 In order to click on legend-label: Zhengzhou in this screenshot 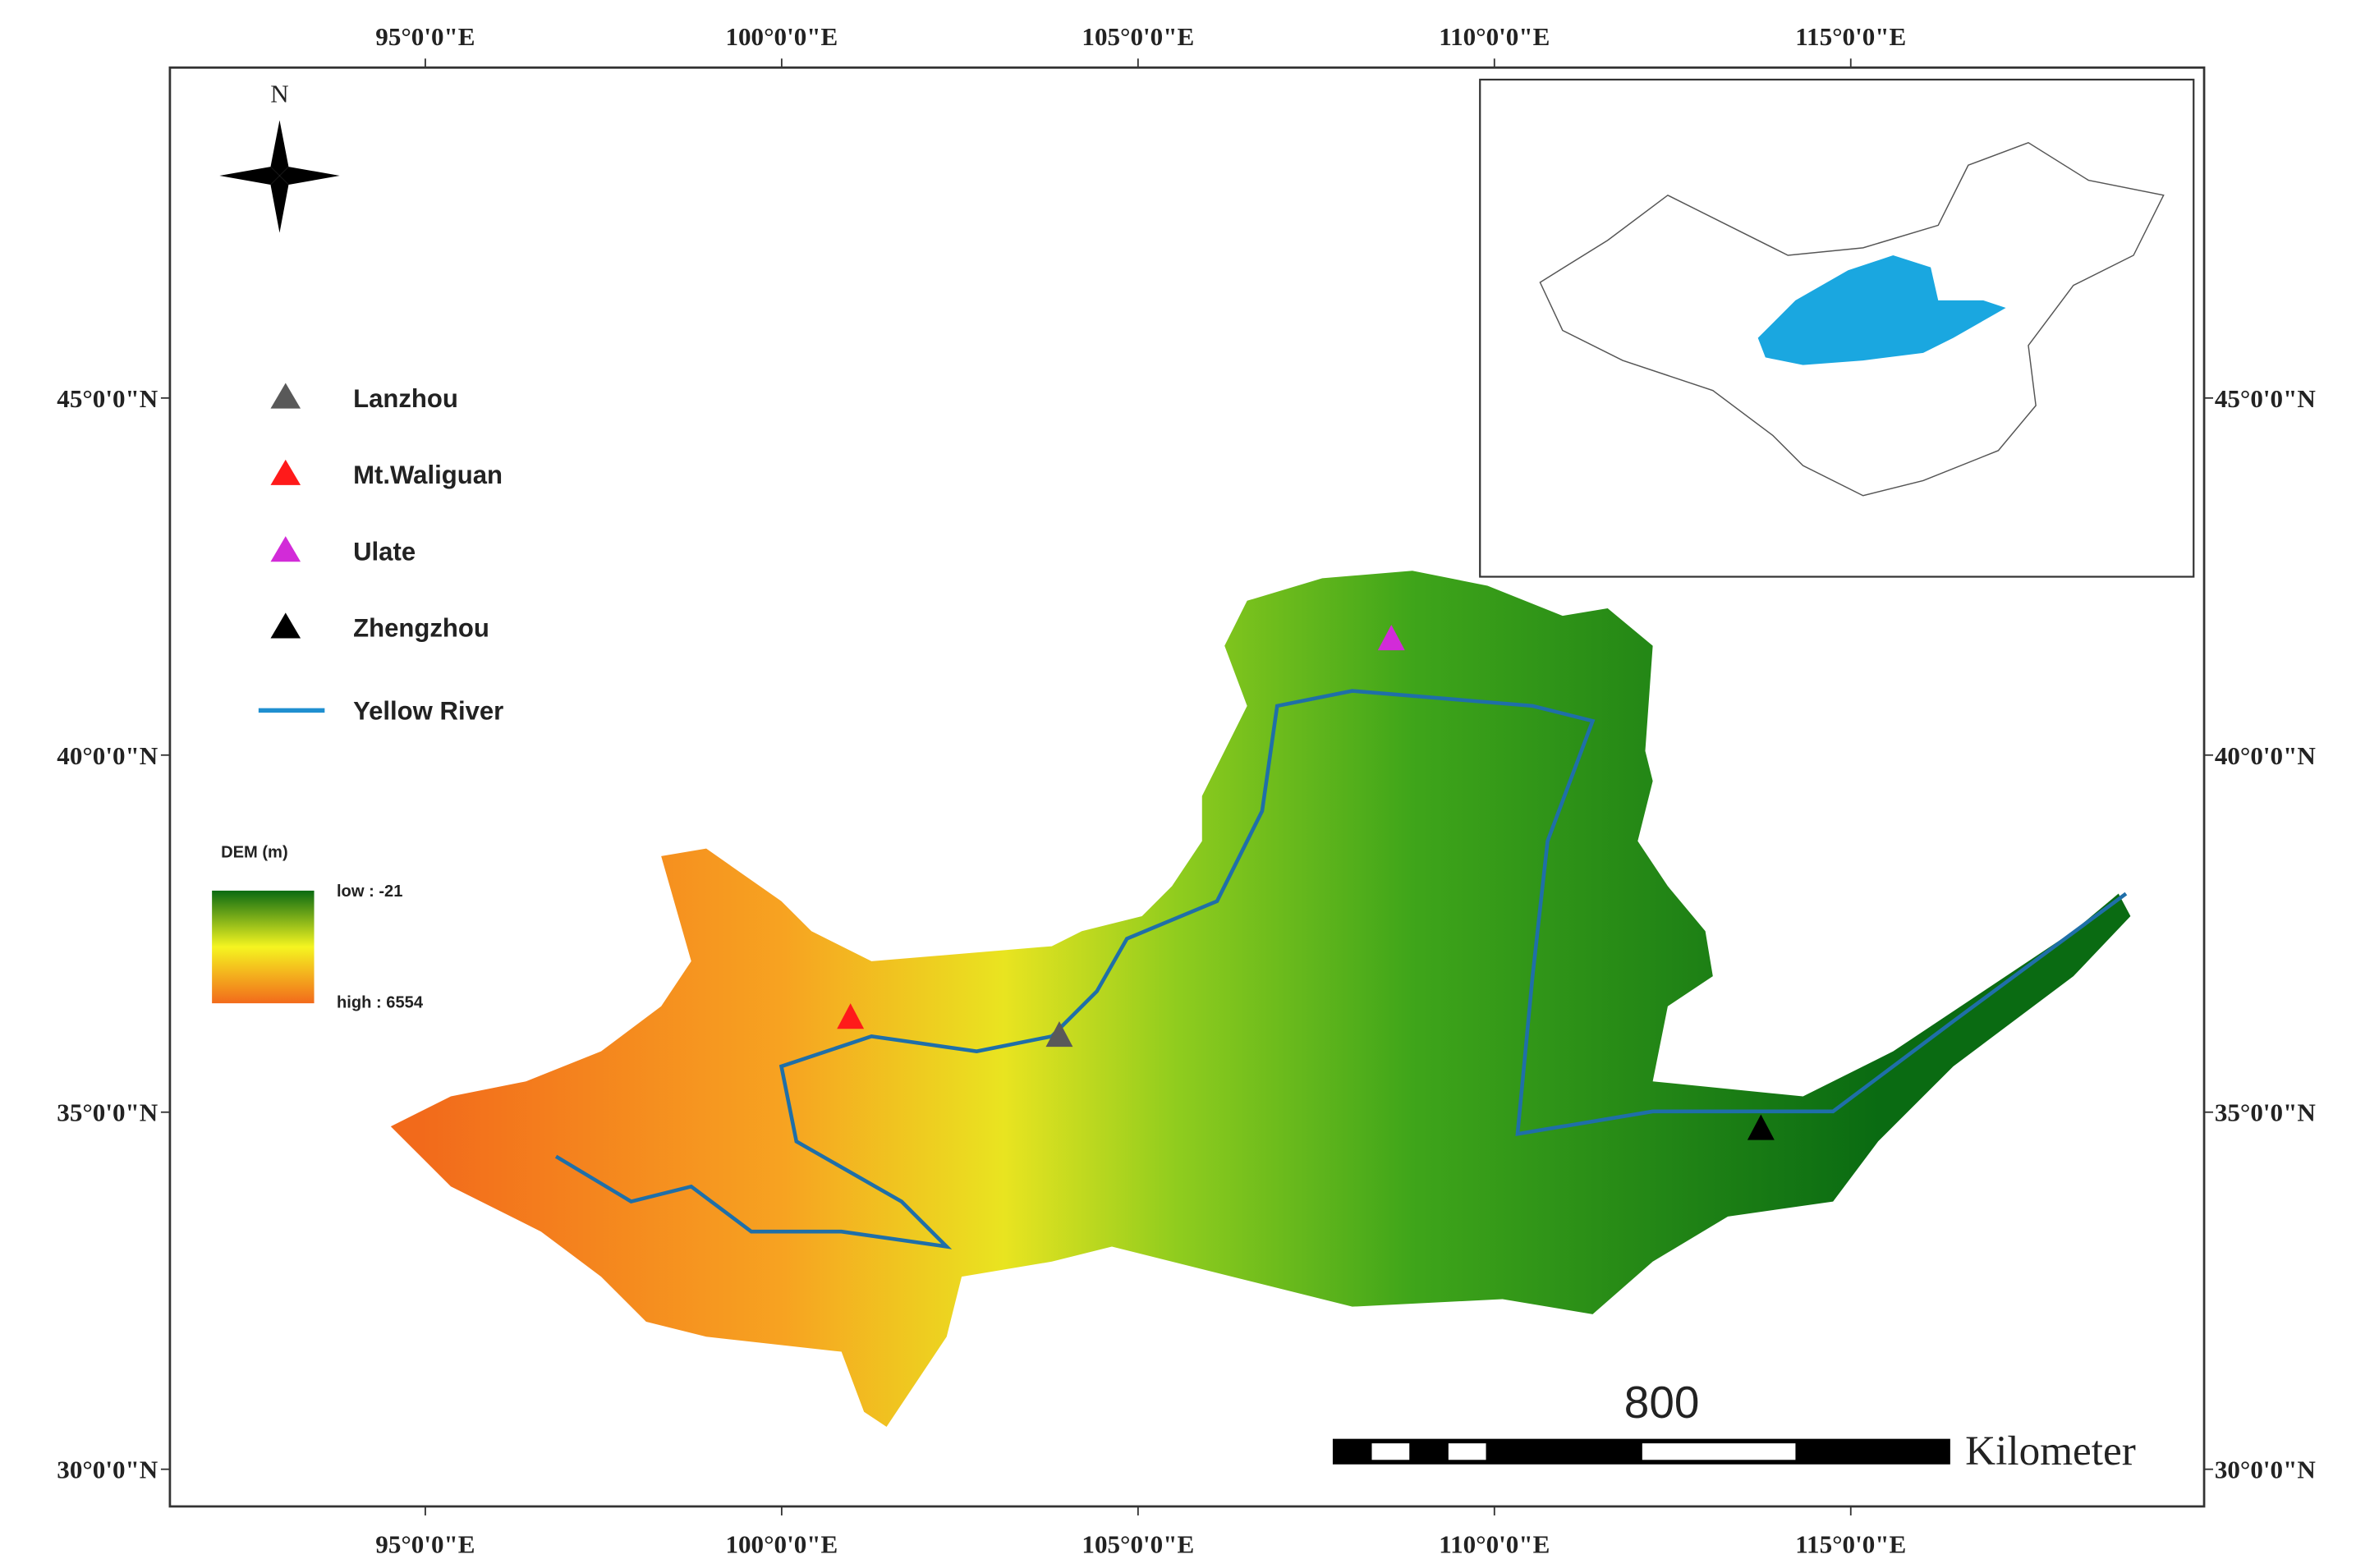, I will do `click(421, 628)`.